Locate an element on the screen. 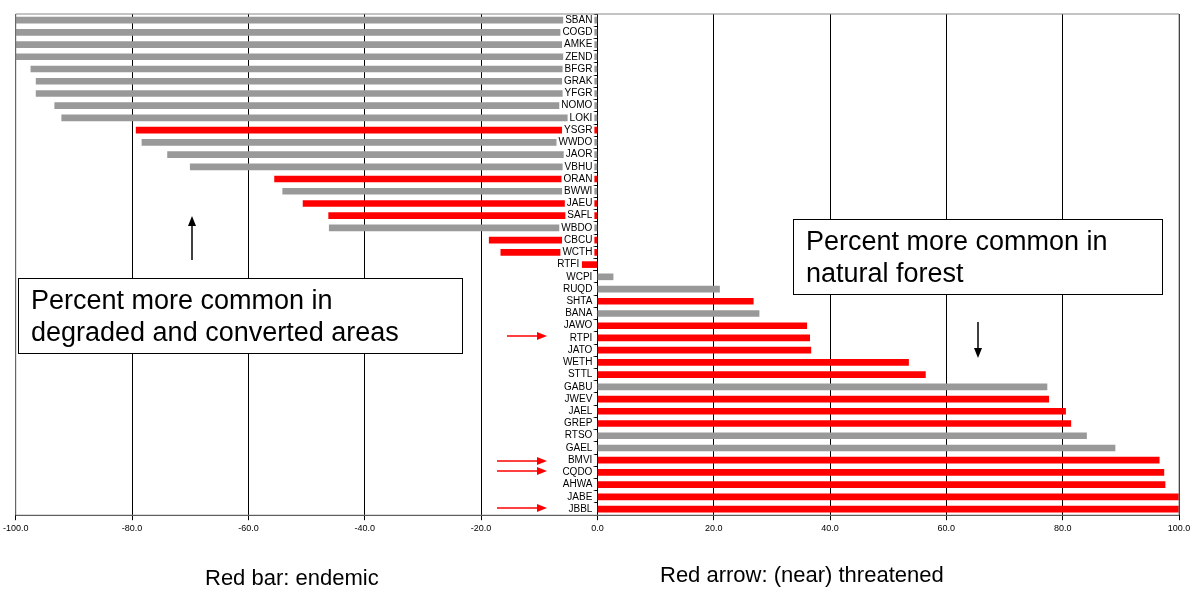 The height and width of the screenshot is (591, 1197). annotation: Percent more common in degraded and converted areas is located at coordinates (240, 316).